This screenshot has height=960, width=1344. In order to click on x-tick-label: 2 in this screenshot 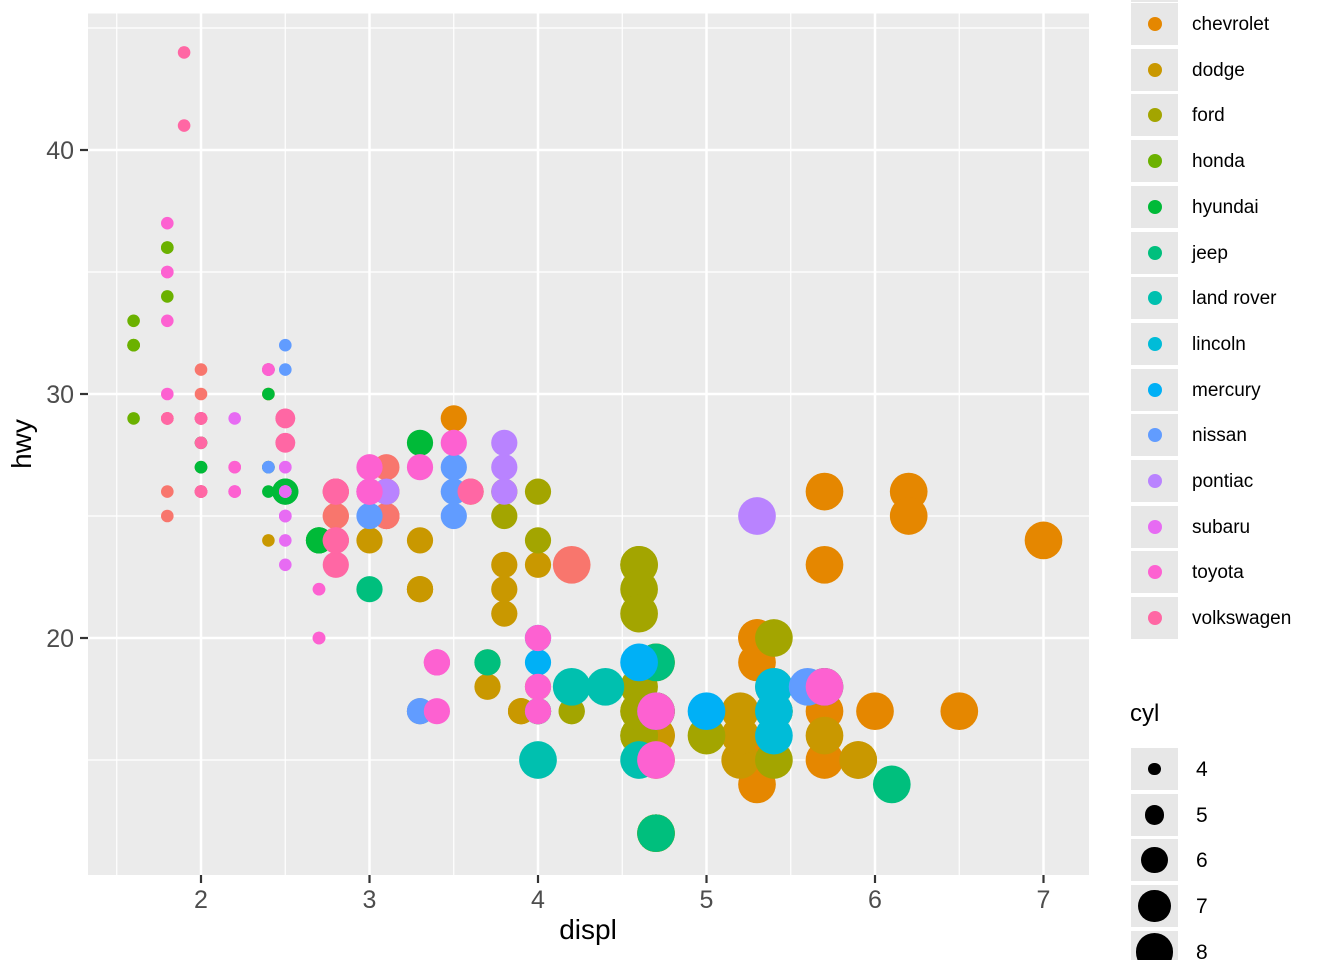, I will do `click(201, 900)`.